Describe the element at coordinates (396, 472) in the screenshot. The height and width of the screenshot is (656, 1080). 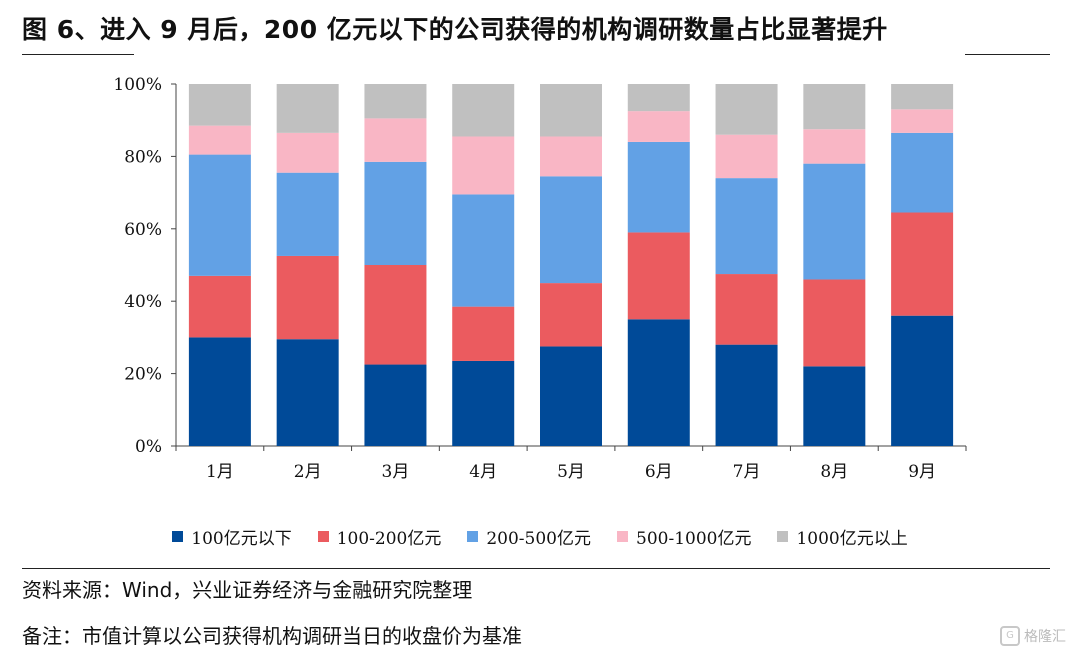
I see `x-tick-label: 3月` at that location.